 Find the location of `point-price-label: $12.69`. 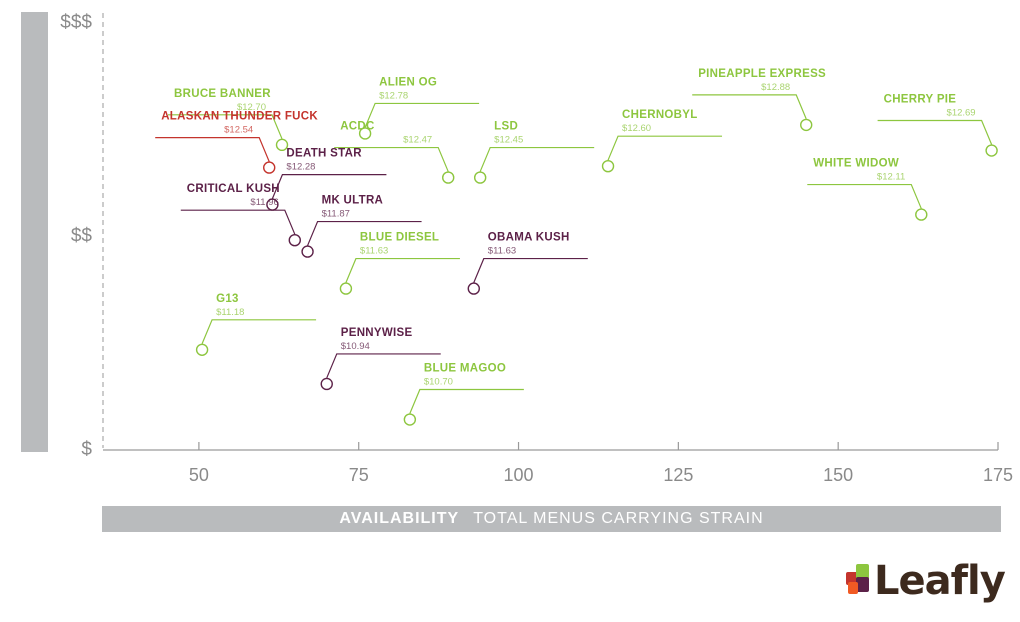

point-price-label: $12.69 is located at coordinates (961, 113).